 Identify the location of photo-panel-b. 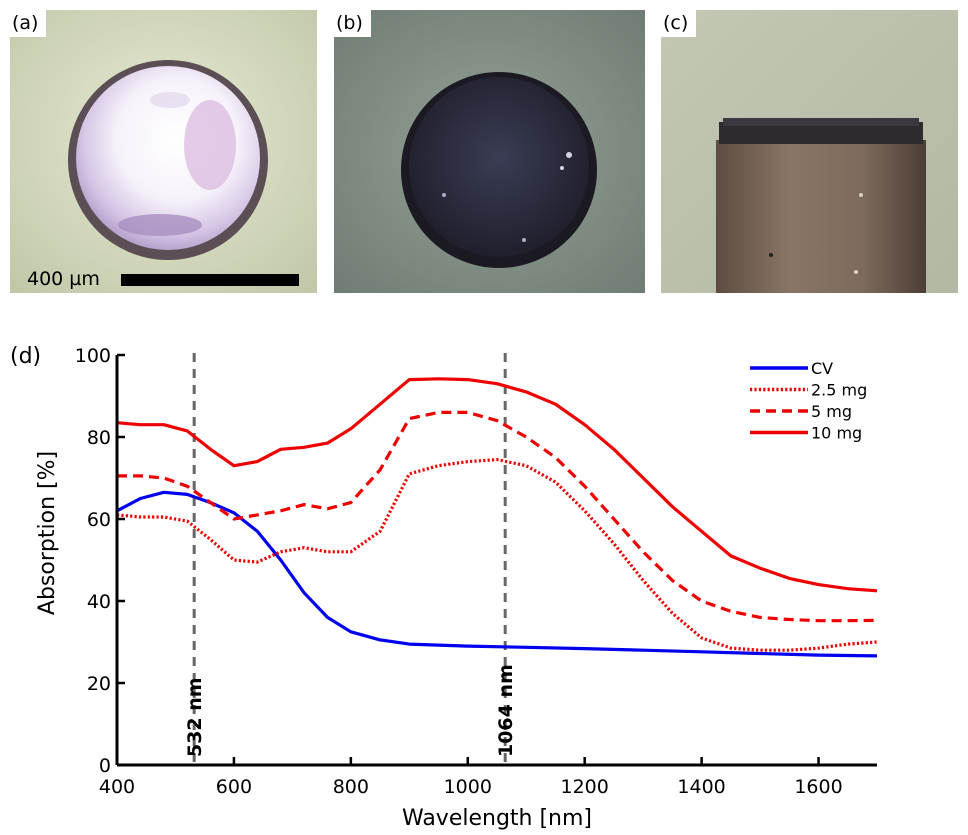
(489, 151).